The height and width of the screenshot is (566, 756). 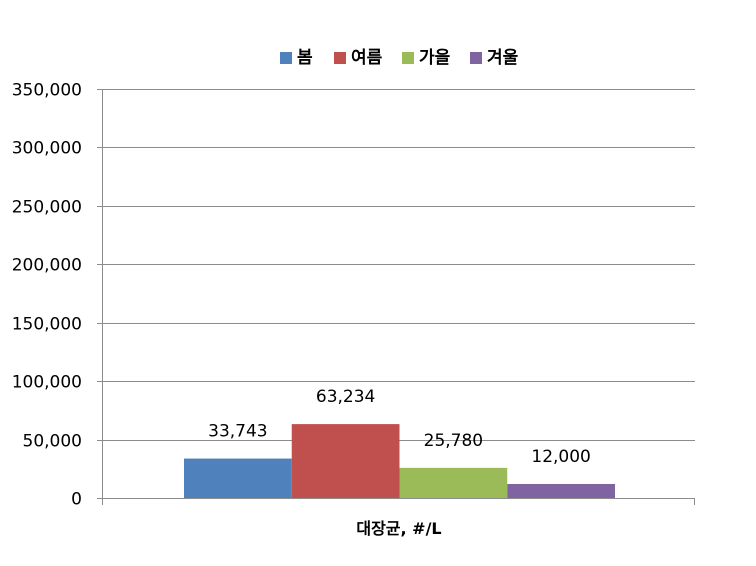 What do you see at coordinates (47, 91) in the screenshot?
I see `y-tick-label: 350,000` at bounding box center [47, 91].